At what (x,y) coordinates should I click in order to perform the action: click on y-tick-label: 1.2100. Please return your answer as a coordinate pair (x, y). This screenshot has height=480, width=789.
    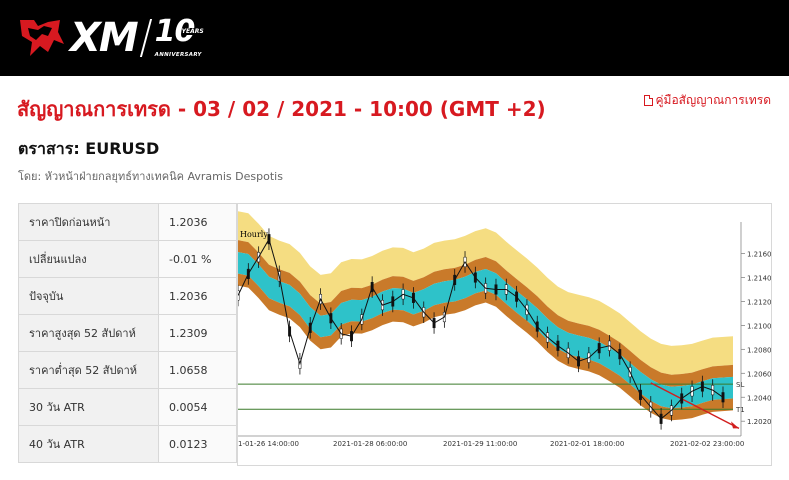
    Looking at the image, I should click on (759, 326).